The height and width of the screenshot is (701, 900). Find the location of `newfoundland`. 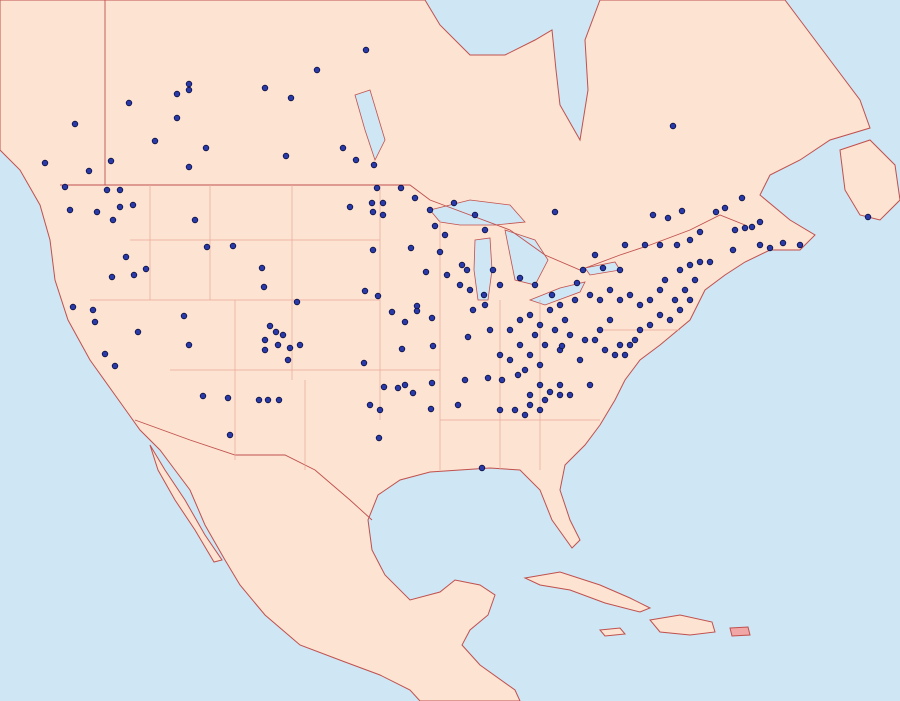

newfoundland is located at coordinates (869, 180).